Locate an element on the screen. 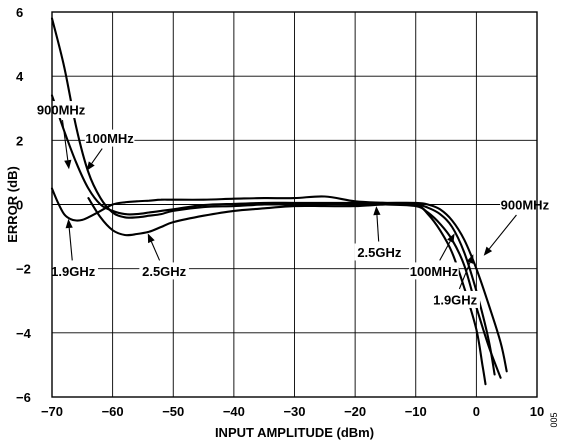 The width and height of the screenshot is (569, 444). x-tick-label: −30 is located at coordinates (294, 411).